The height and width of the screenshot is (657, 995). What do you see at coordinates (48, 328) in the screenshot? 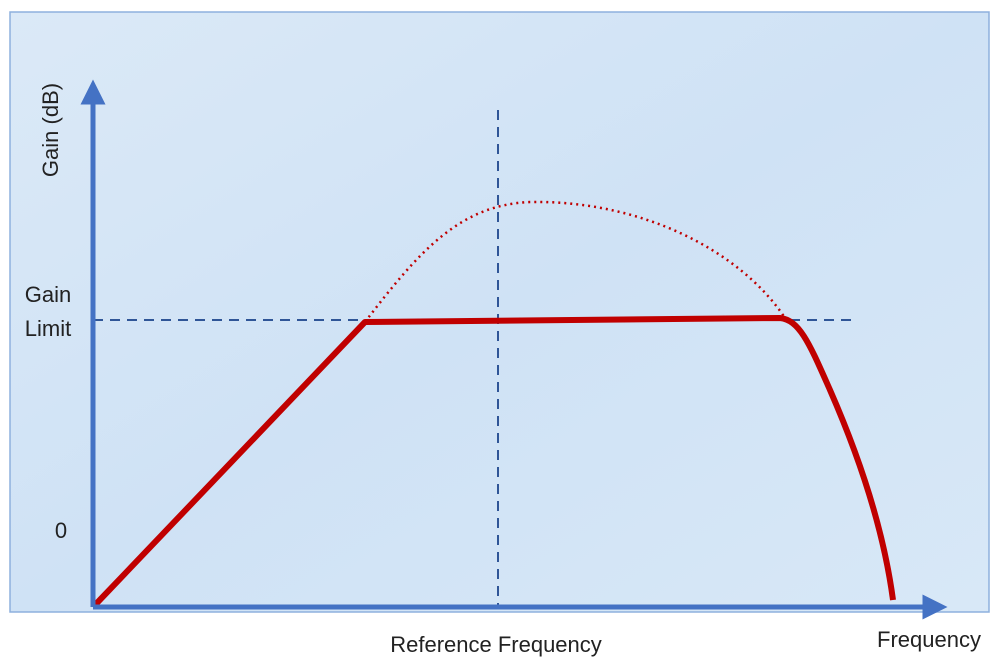
I see `gain-limit-label: Limit` at bounding box center [48, 328].